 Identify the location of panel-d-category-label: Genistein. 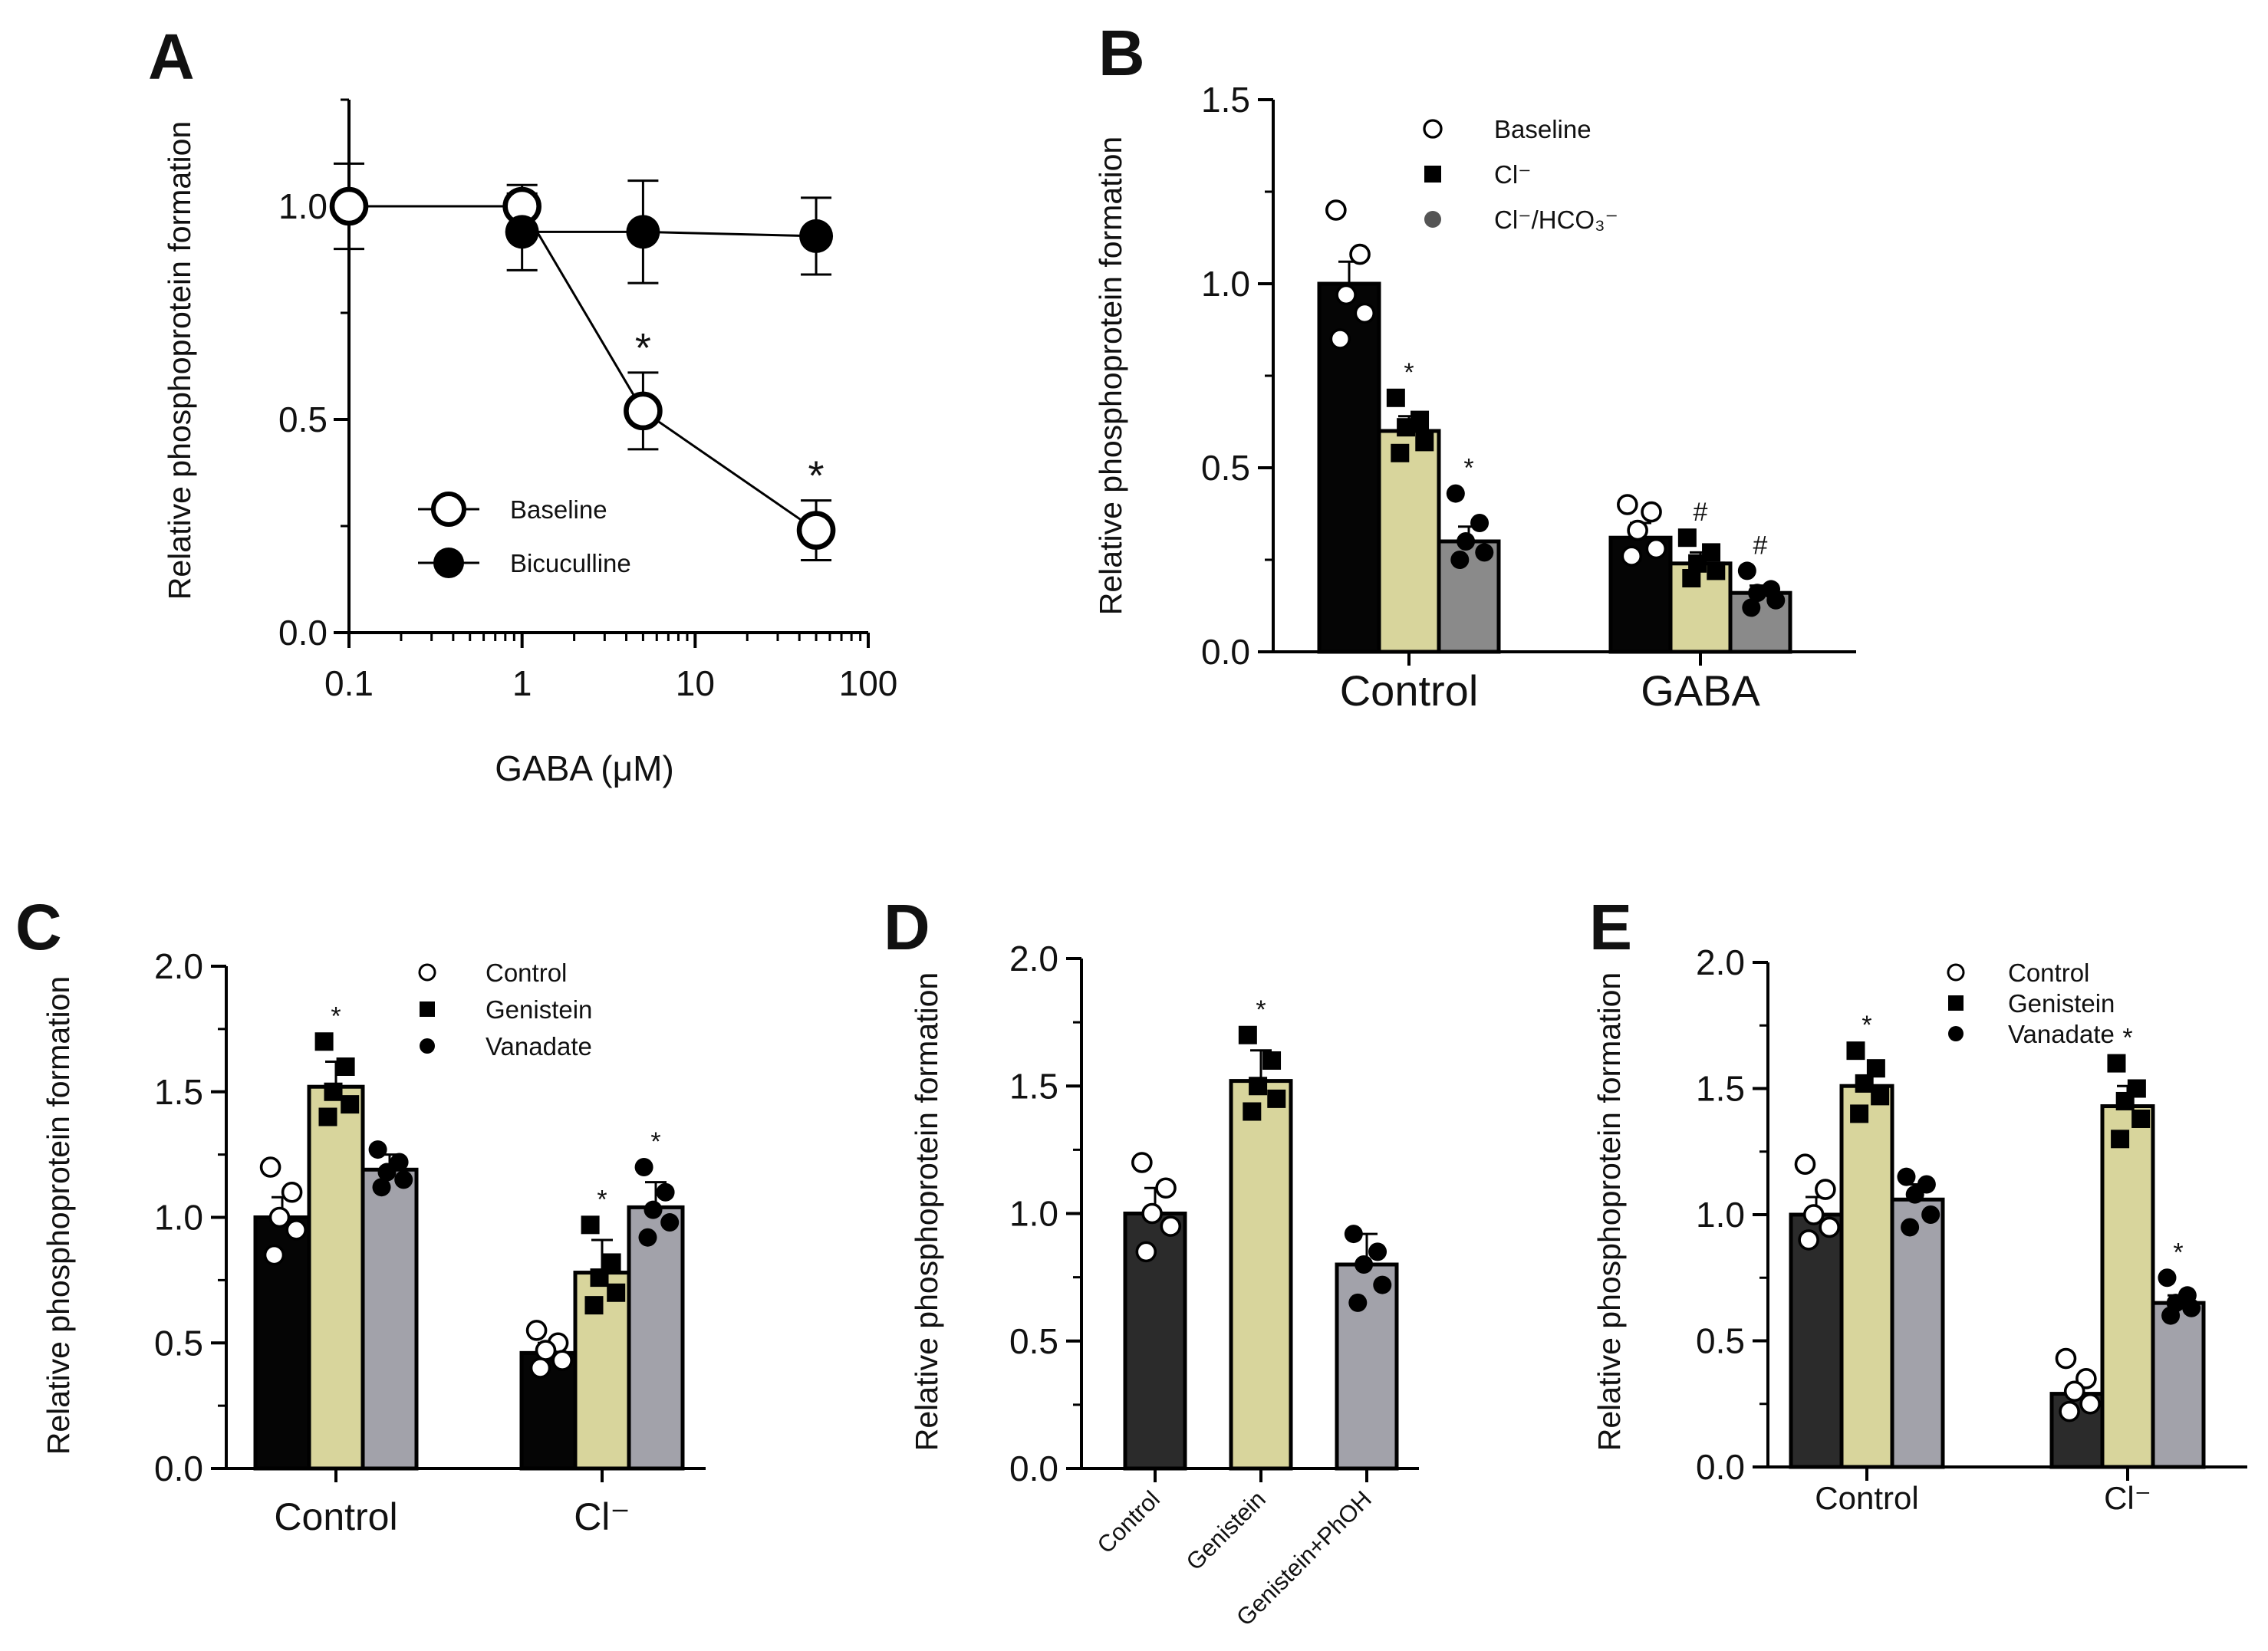
(1226, 1530).